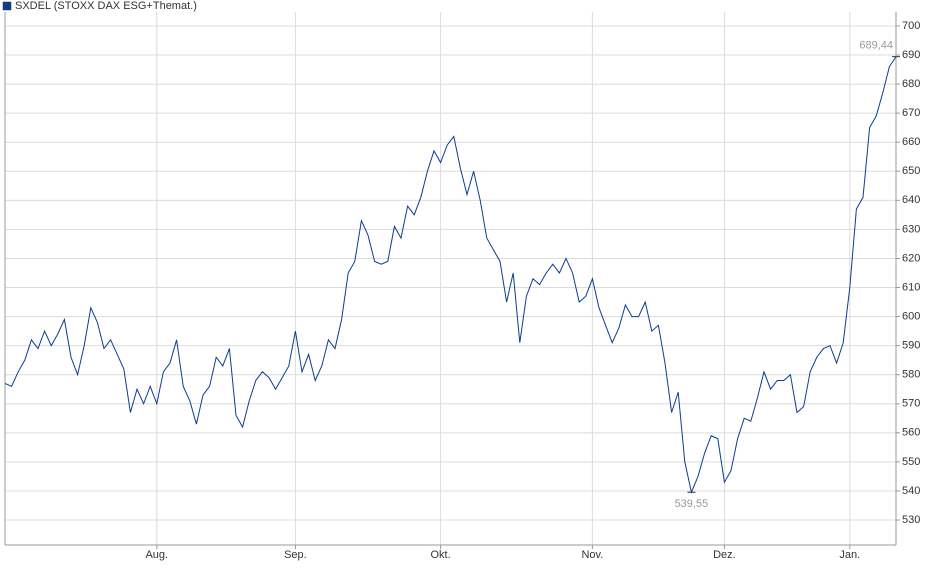  What do you see at coordinates (724, 555) in the screenshot?
I see `x-tick-label: Dez.` at bounding box center [724, 555].